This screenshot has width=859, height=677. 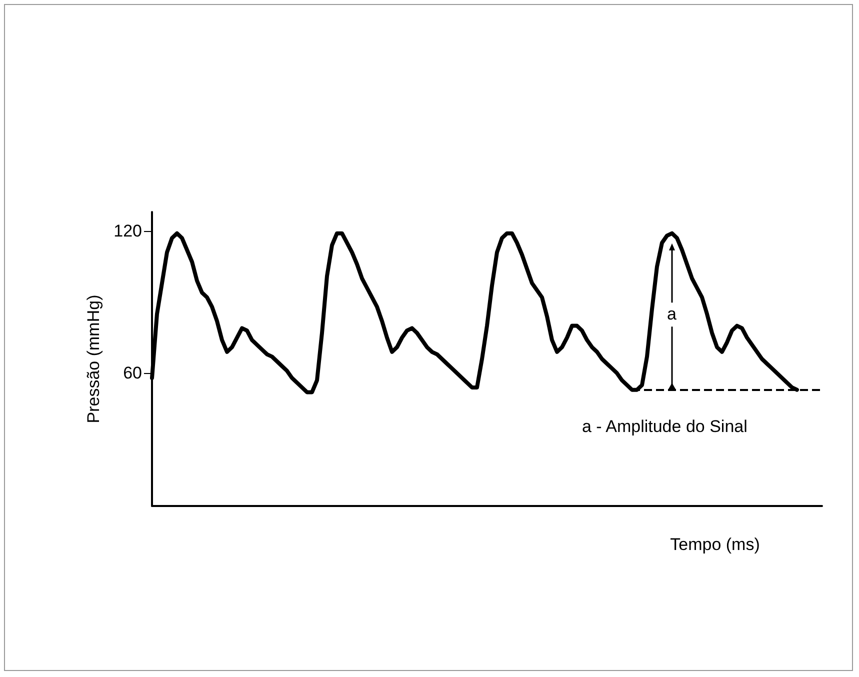 I want to click on annotation: a, so click(x=672, y=314).